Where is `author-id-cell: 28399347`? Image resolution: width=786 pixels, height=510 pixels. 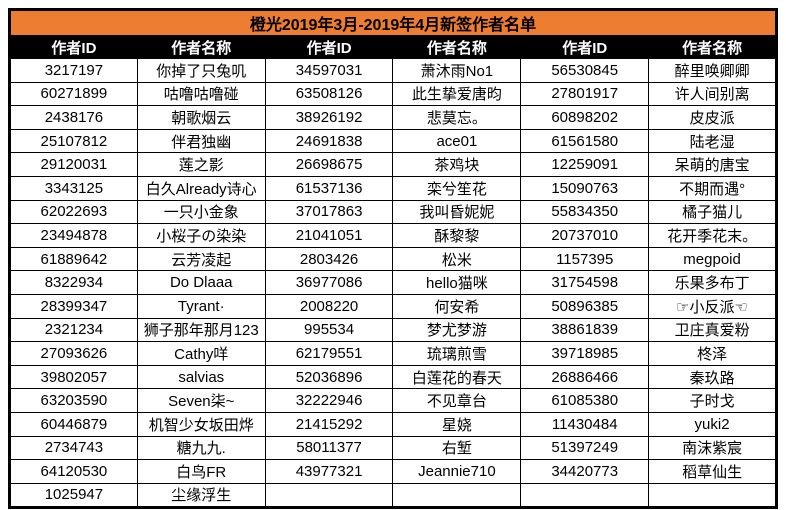 author-id-cell: 28399347 is located at coordinates (73, 306).